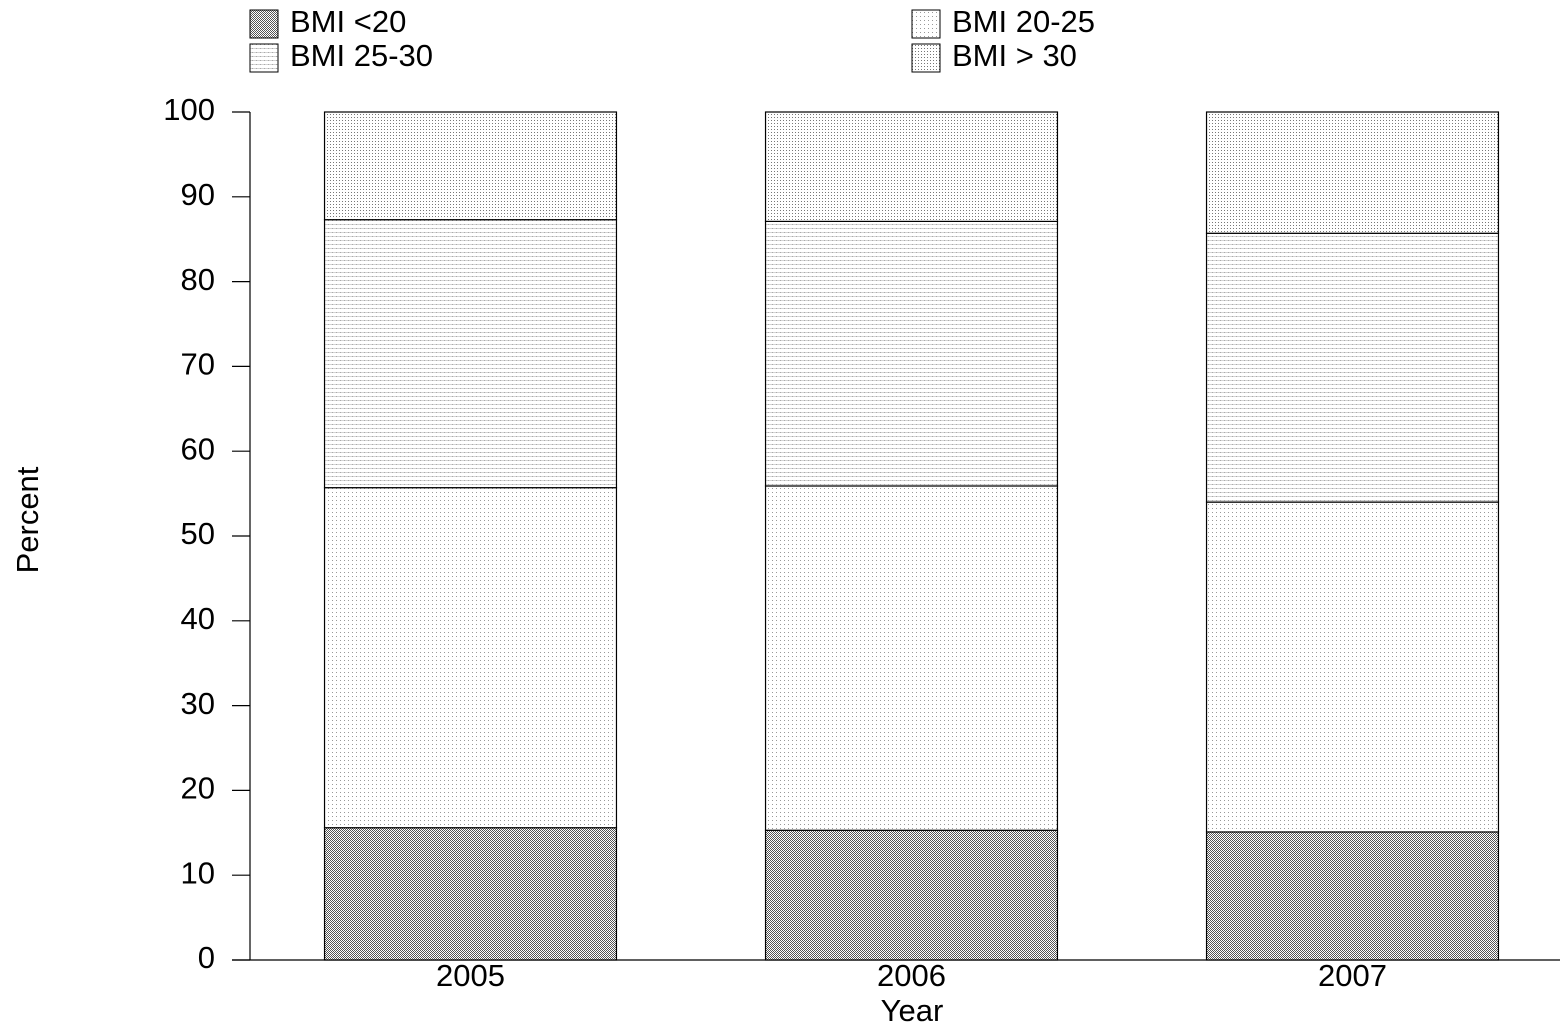 Image resolution: width=1560 pixels, height=1031 pixels. Describe the element at coordinates (1023, 21) in the screenshot. I see `legend-label: BMI 20-25` at that location.